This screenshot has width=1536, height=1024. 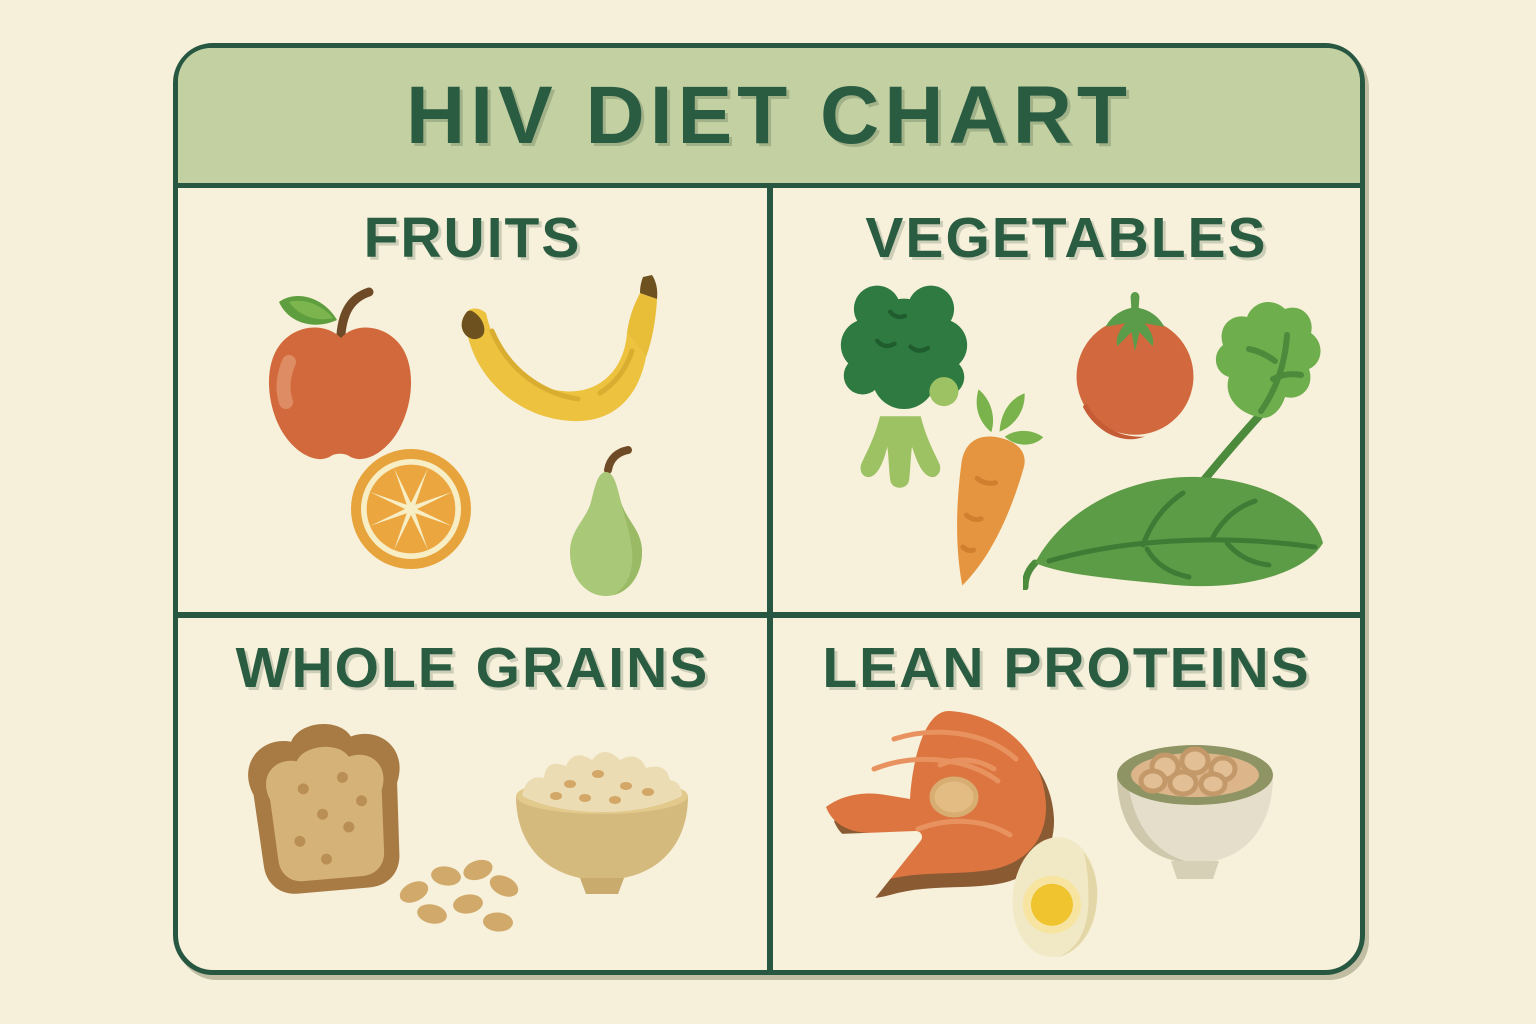 What do you see at coordinates (602, 823) in the screenshot?
I see `oatmeal-bowl-icon` at bounding box center [602, 823].